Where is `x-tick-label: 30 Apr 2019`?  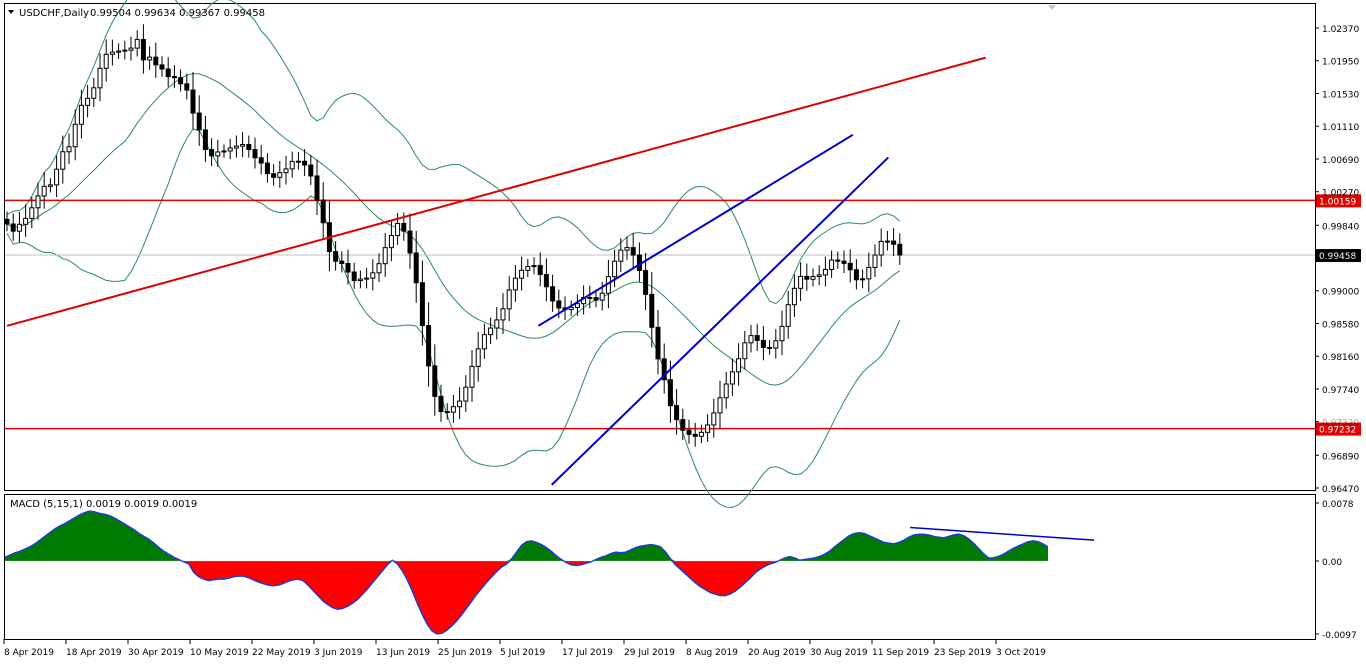
x-tick-label: 30 Apr 2019 is located at coordinates (156, 653).